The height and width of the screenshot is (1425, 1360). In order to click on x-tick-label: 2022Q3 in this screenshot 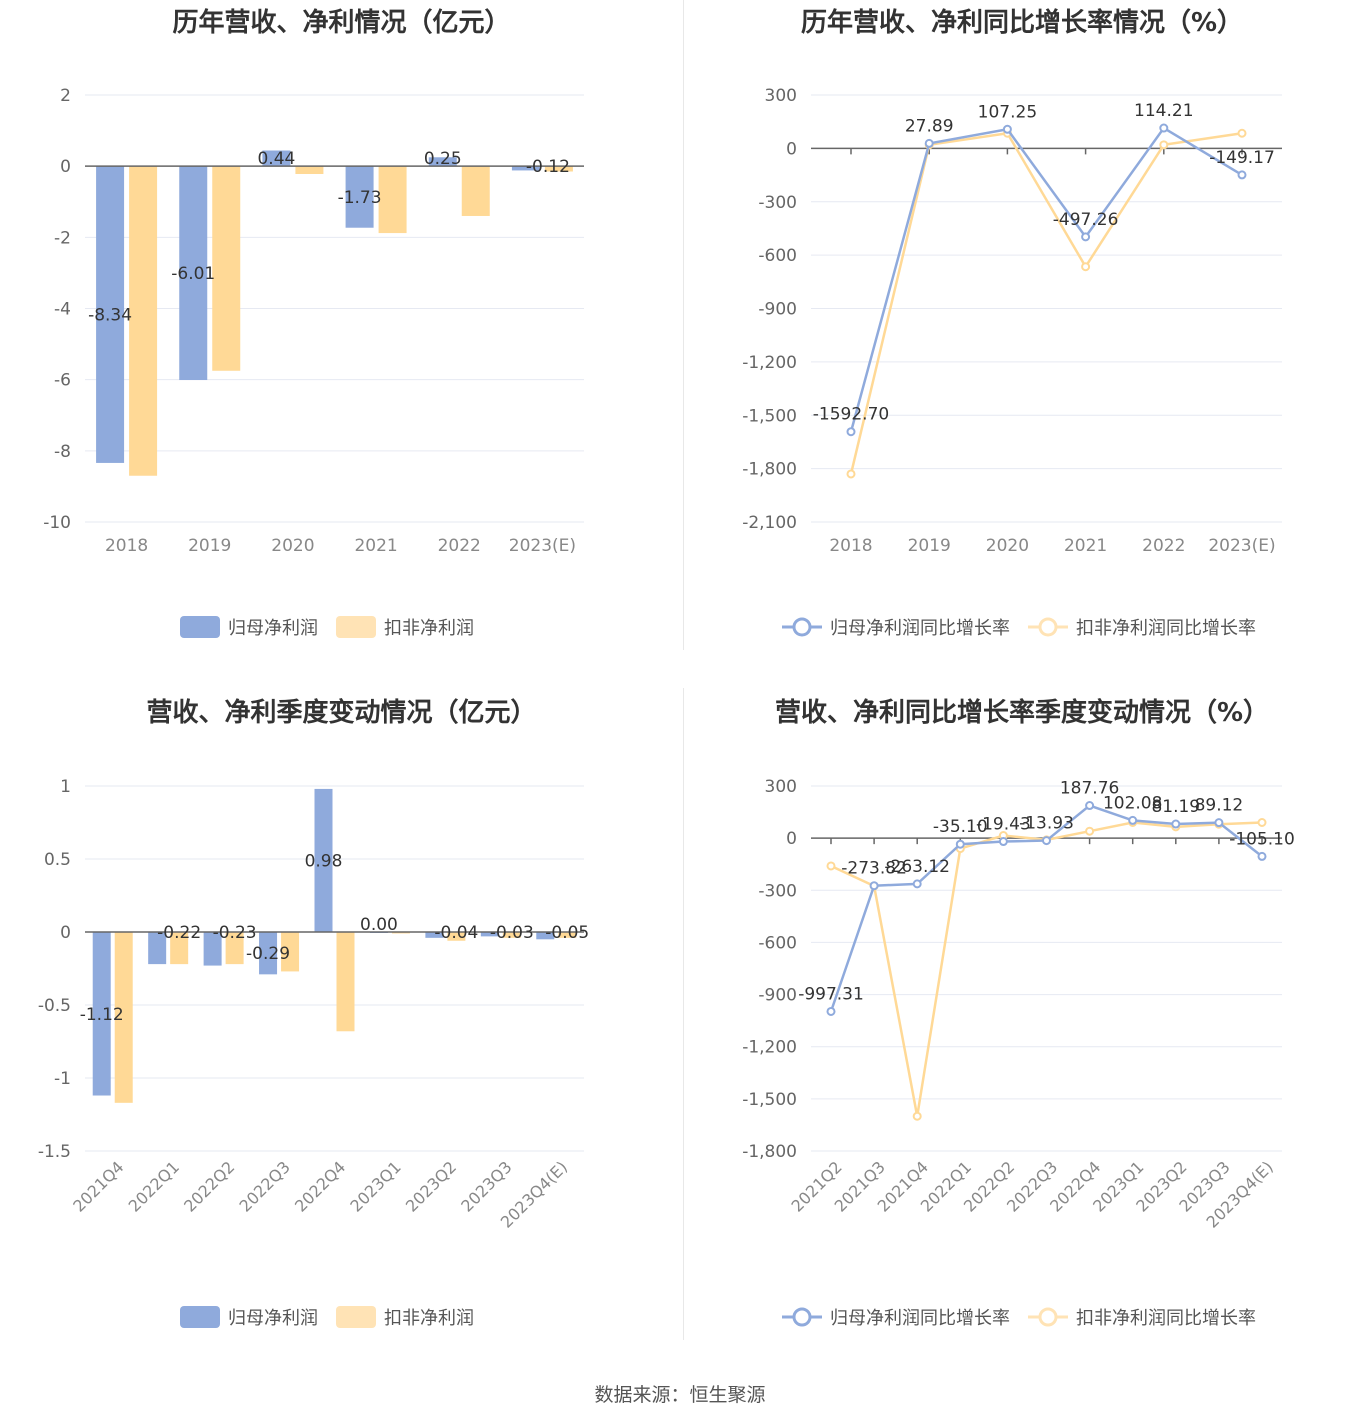, I will do `click(265, 1186)`.